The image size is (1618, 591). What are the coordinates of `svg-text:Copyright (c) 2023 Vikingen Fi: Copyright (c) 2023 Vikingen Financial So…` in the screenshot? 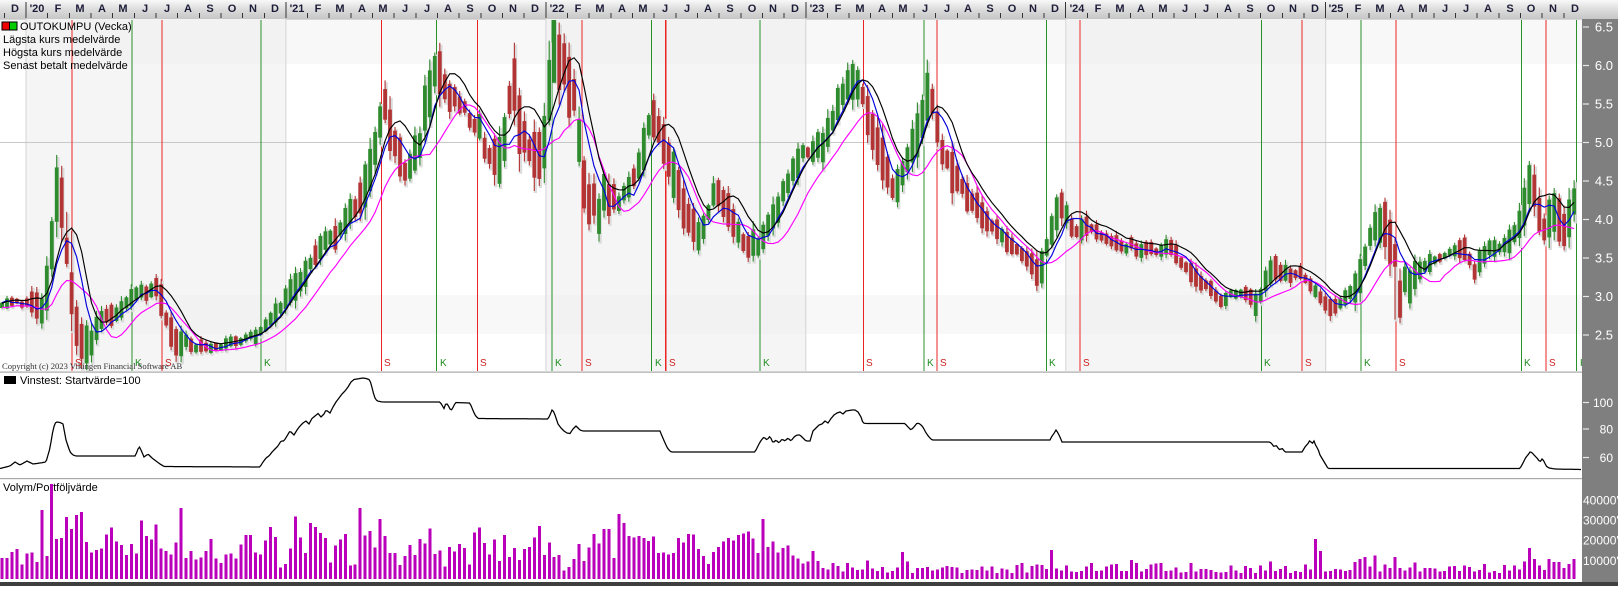 It's located at (92, 366).